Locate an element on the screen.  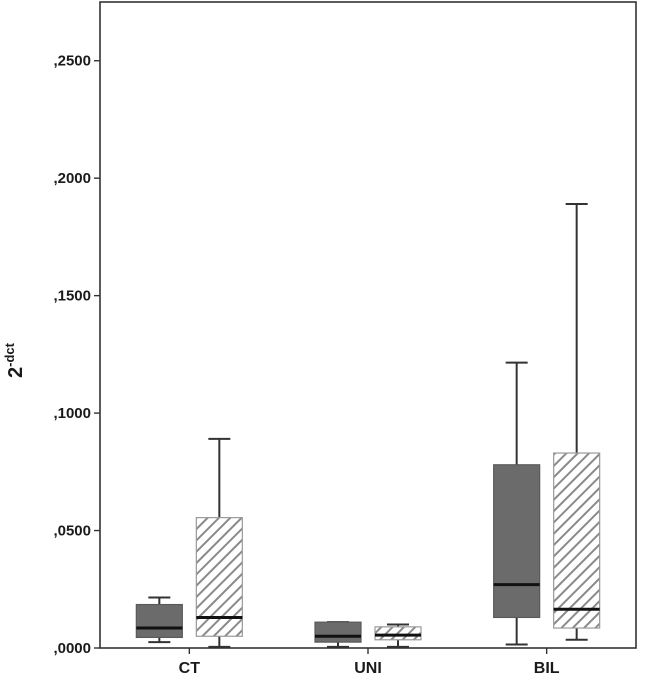
box-hatched-bil is located at coordinates (577, 422).